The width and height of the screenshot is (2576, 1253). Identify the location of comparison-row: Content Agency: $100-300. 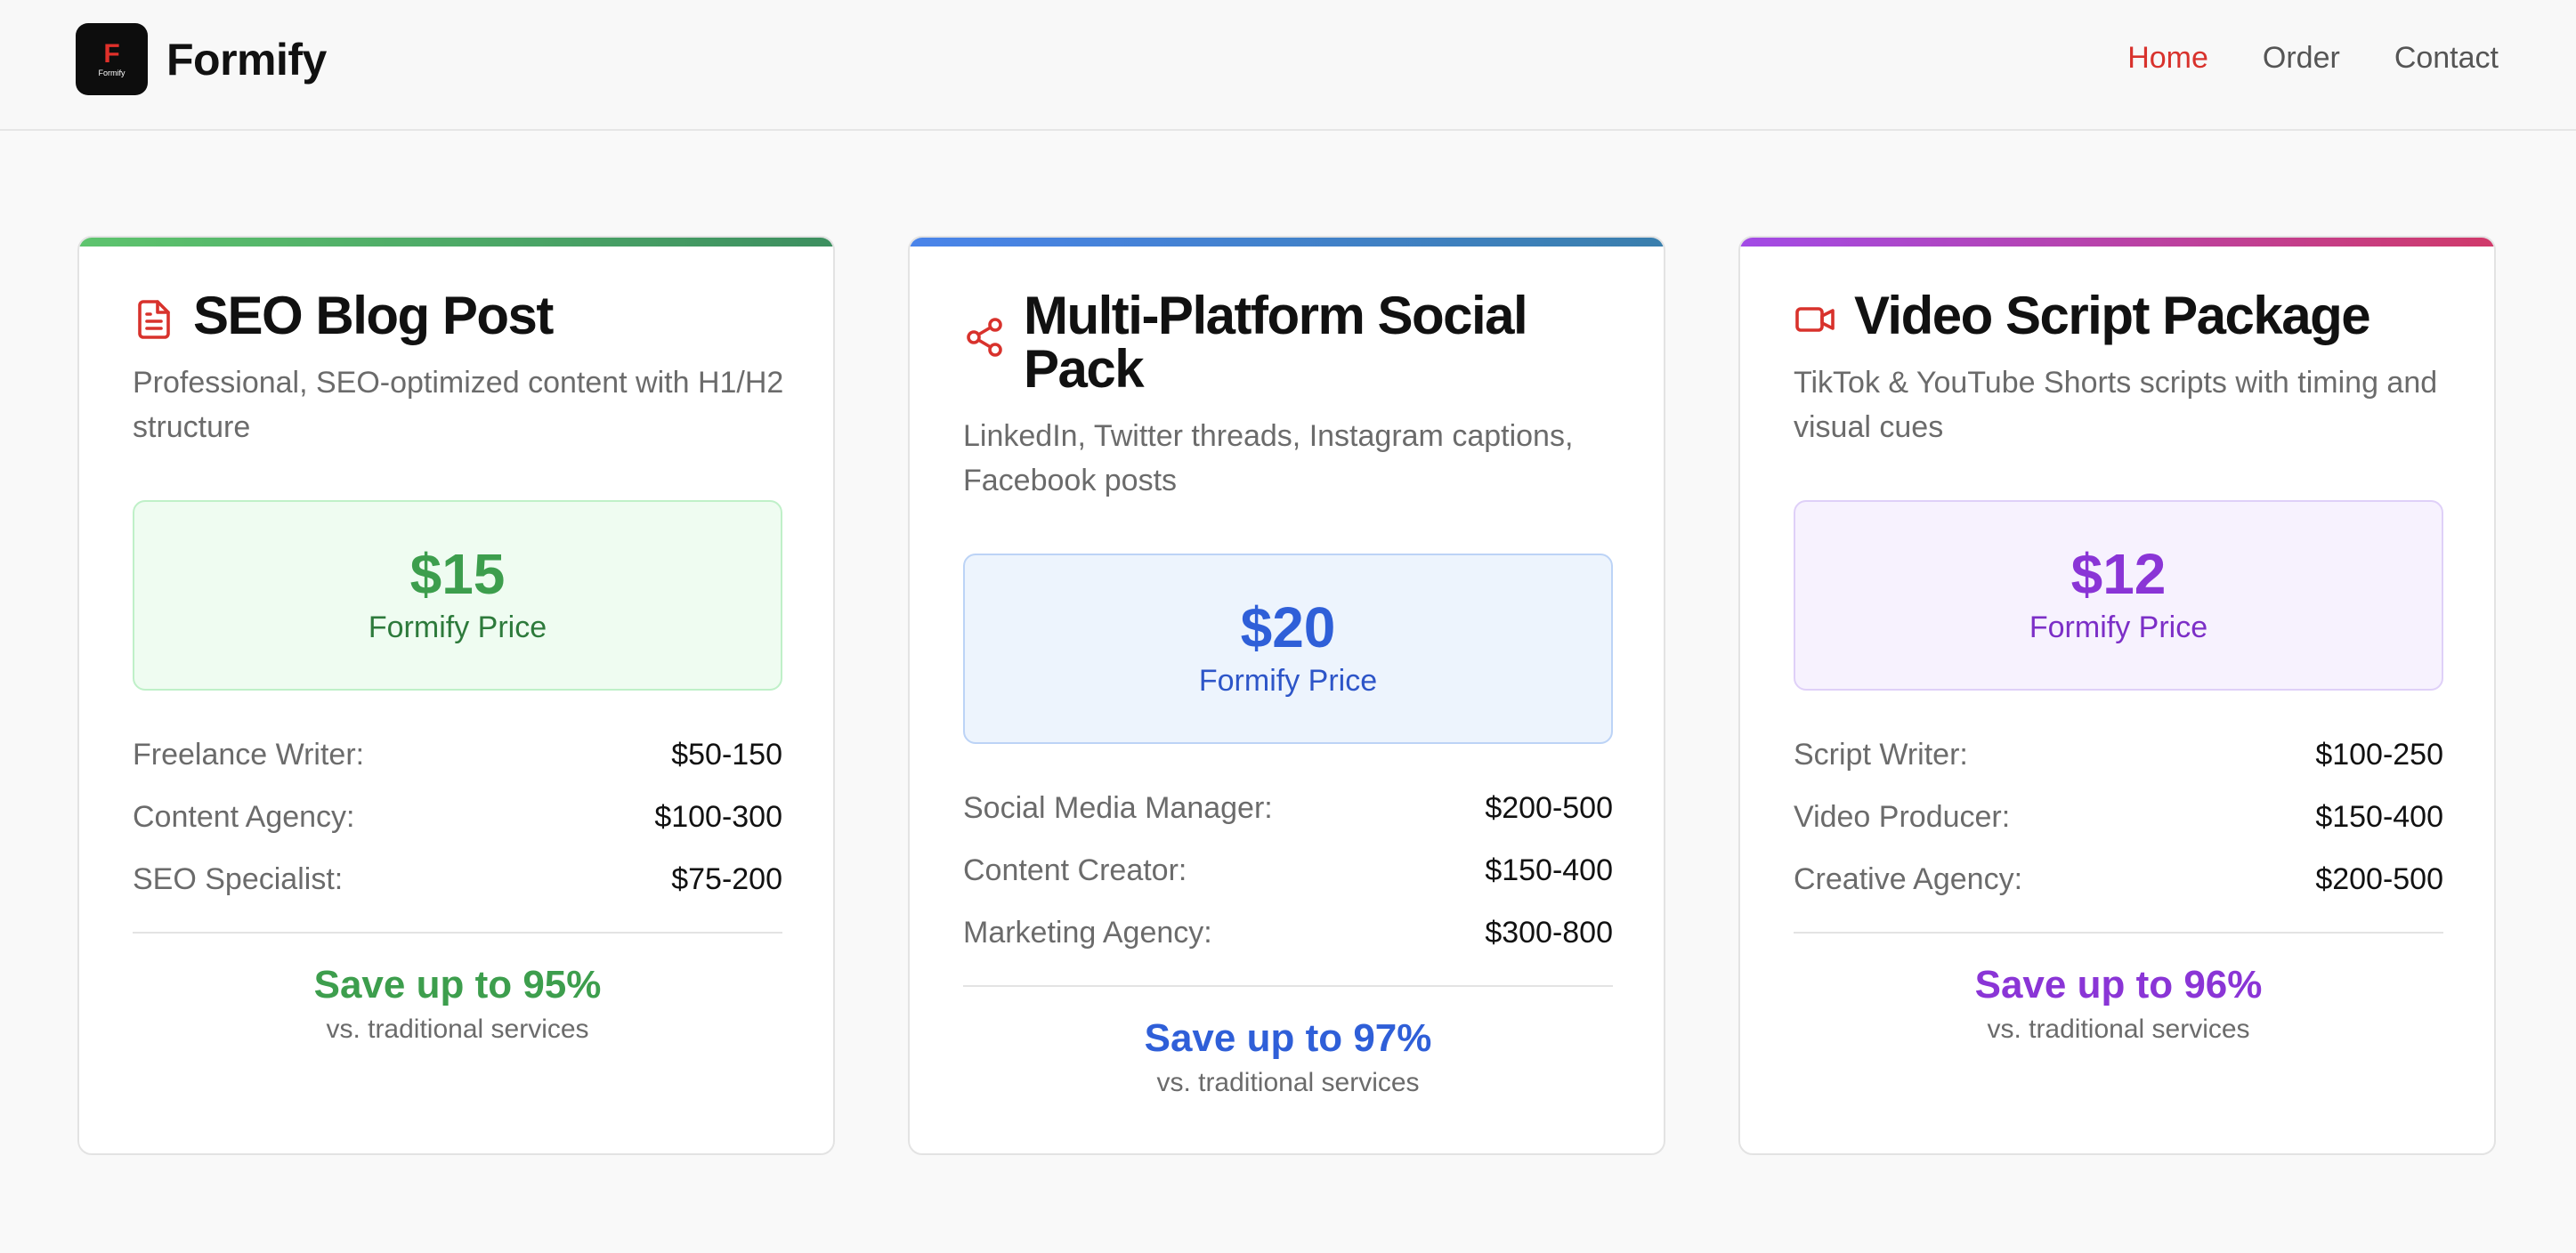
(458, 817).